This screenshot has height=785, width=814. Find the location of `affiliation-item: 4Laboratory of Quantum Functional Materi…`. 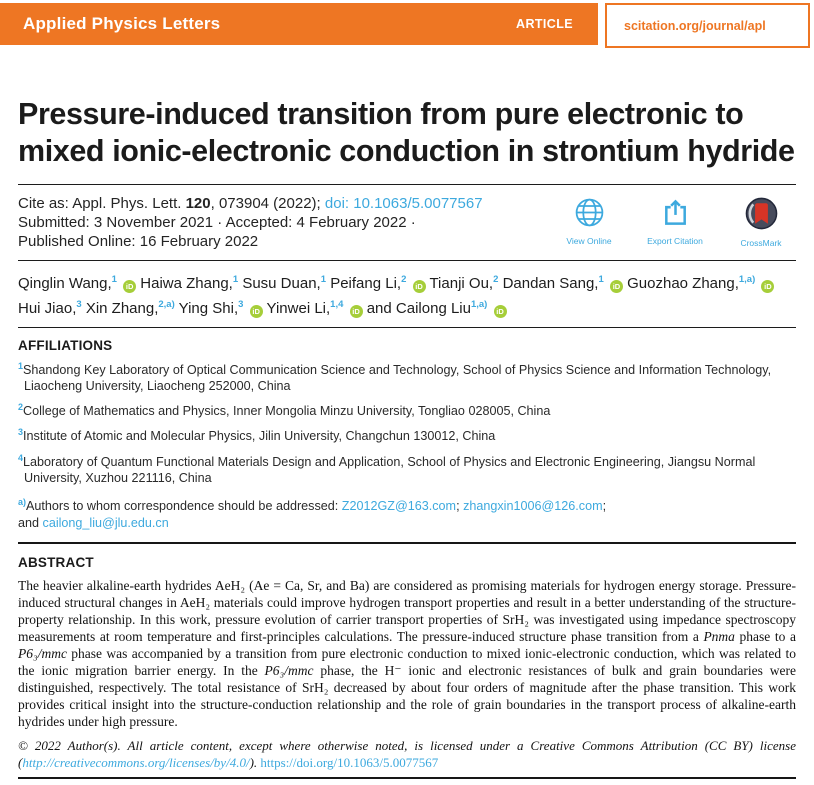

affiliation-item: 4Laboratory of Quantum Functional Materi… is located at coordinates (387, 468).